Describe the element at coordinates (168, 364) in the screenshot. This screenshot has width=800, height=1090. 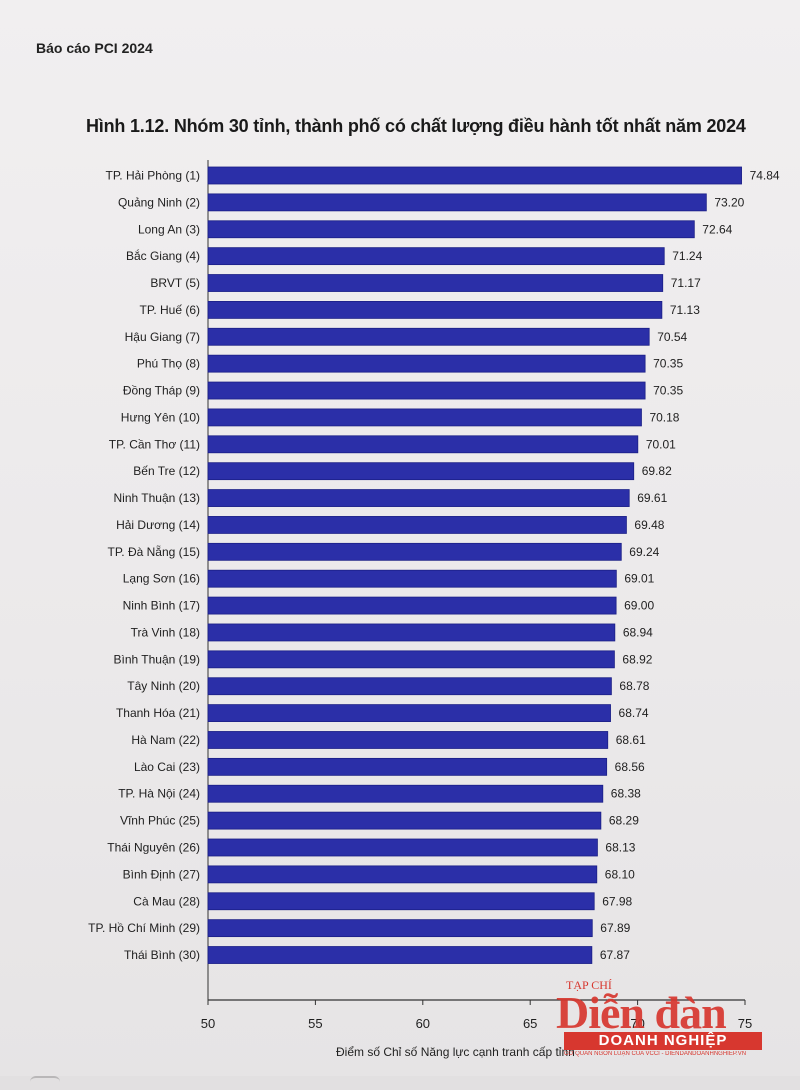
I see `category-label-8: Phú Thọ (8)` at that location.